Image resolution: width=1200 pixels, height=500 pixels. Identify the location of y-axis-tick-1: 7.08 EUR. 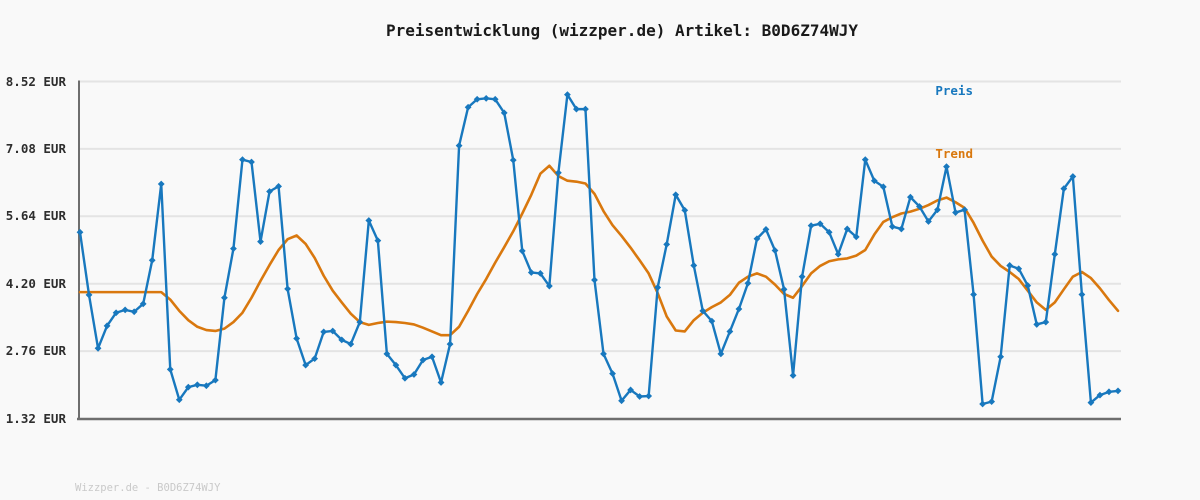
(35, 148).